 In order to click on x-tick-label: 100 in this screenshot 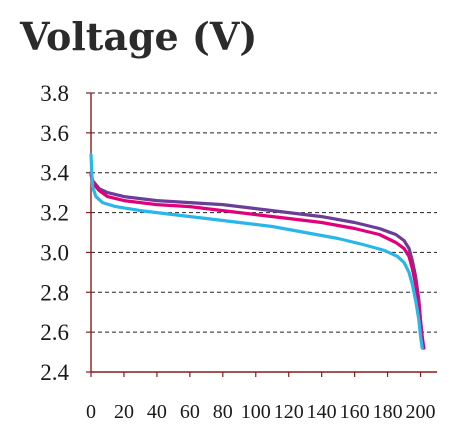, I will do `click(256, 412)`.